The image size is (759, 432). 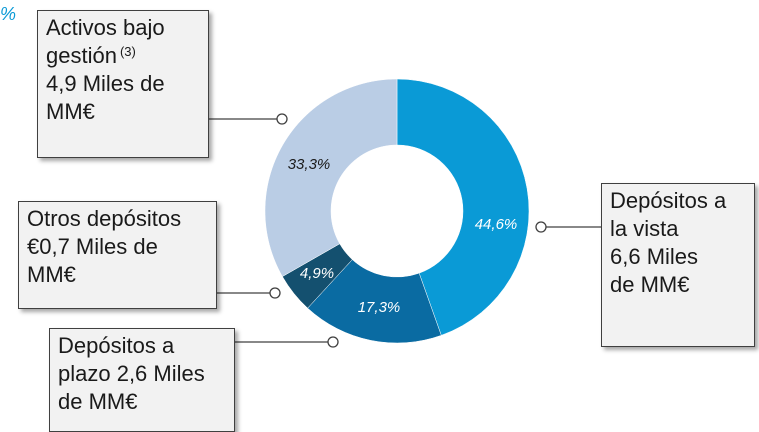 I want to click on connector-dot-demand, so click(x=541, y=227).